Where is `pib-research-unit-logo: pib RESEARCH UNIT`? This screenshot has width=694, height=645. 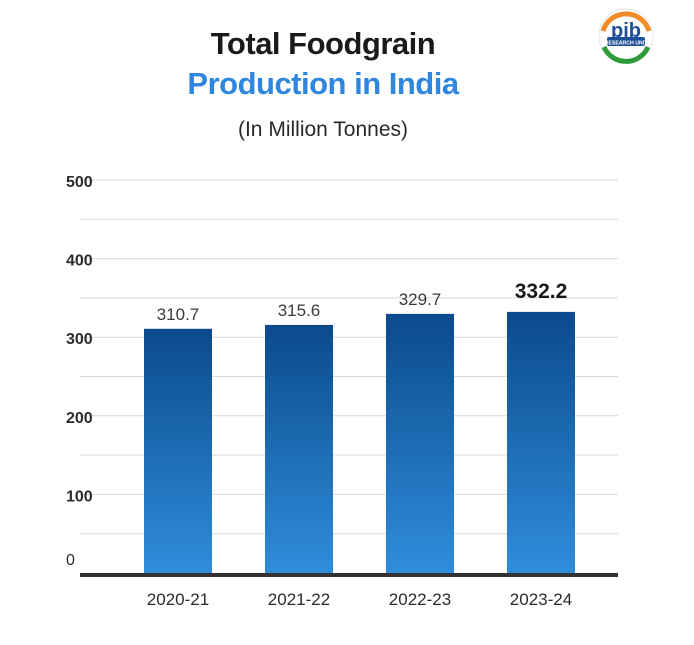 pib-research-unit-logo: pib RESEARCH UNIT is located at coordinates (626, 36).